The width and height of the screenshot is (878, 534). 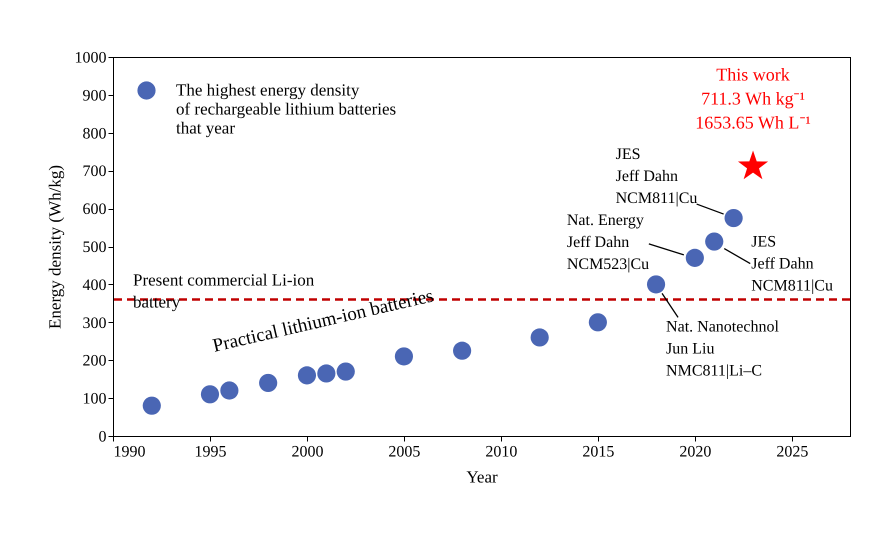 What do you see at coordinates (94, 209) in the screenshot?
I see `y-tick-label: 600` at bounding box center [94, 209].